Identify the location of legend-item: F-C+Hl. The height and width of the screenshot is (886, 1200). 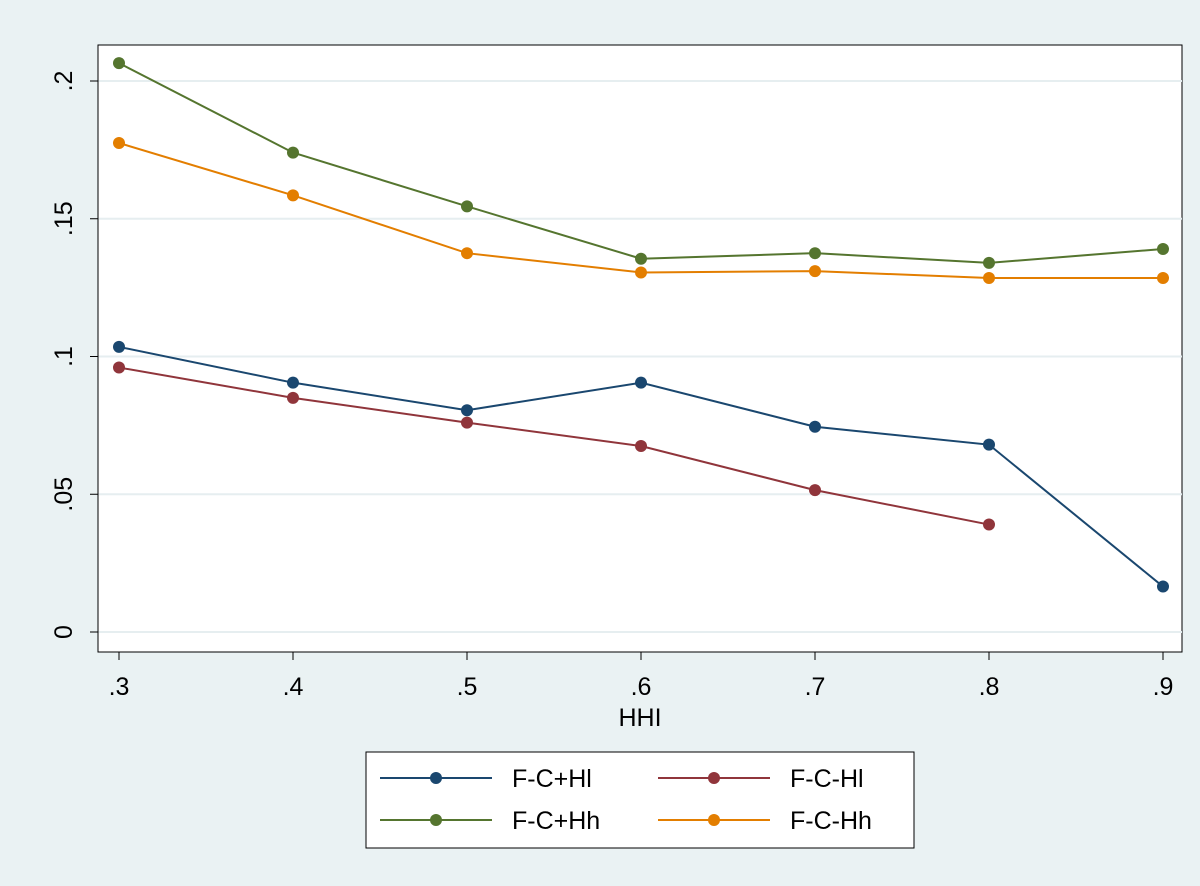
(486, 779).